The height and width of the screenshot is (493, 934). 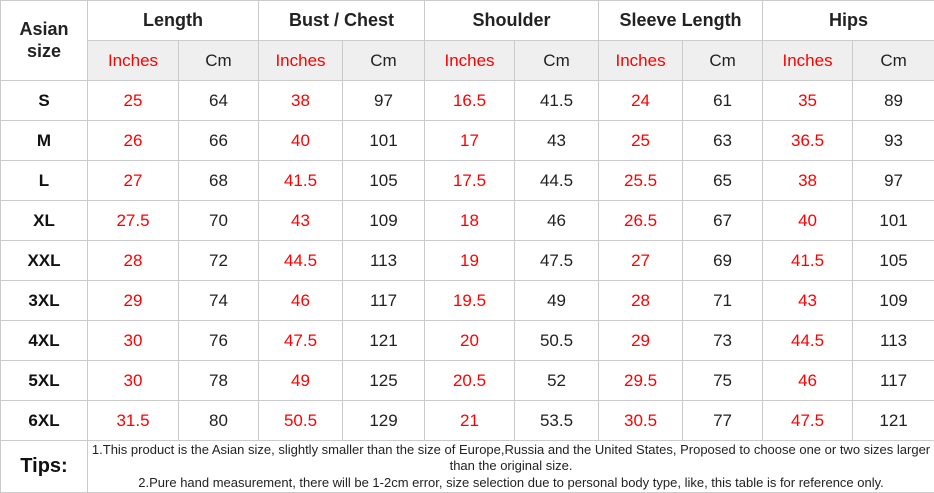 What do you see at coordinates (44, 40) in the screenshot?
I see `corner-header-asian-size: Asian size` at bounding box center [44, 40].